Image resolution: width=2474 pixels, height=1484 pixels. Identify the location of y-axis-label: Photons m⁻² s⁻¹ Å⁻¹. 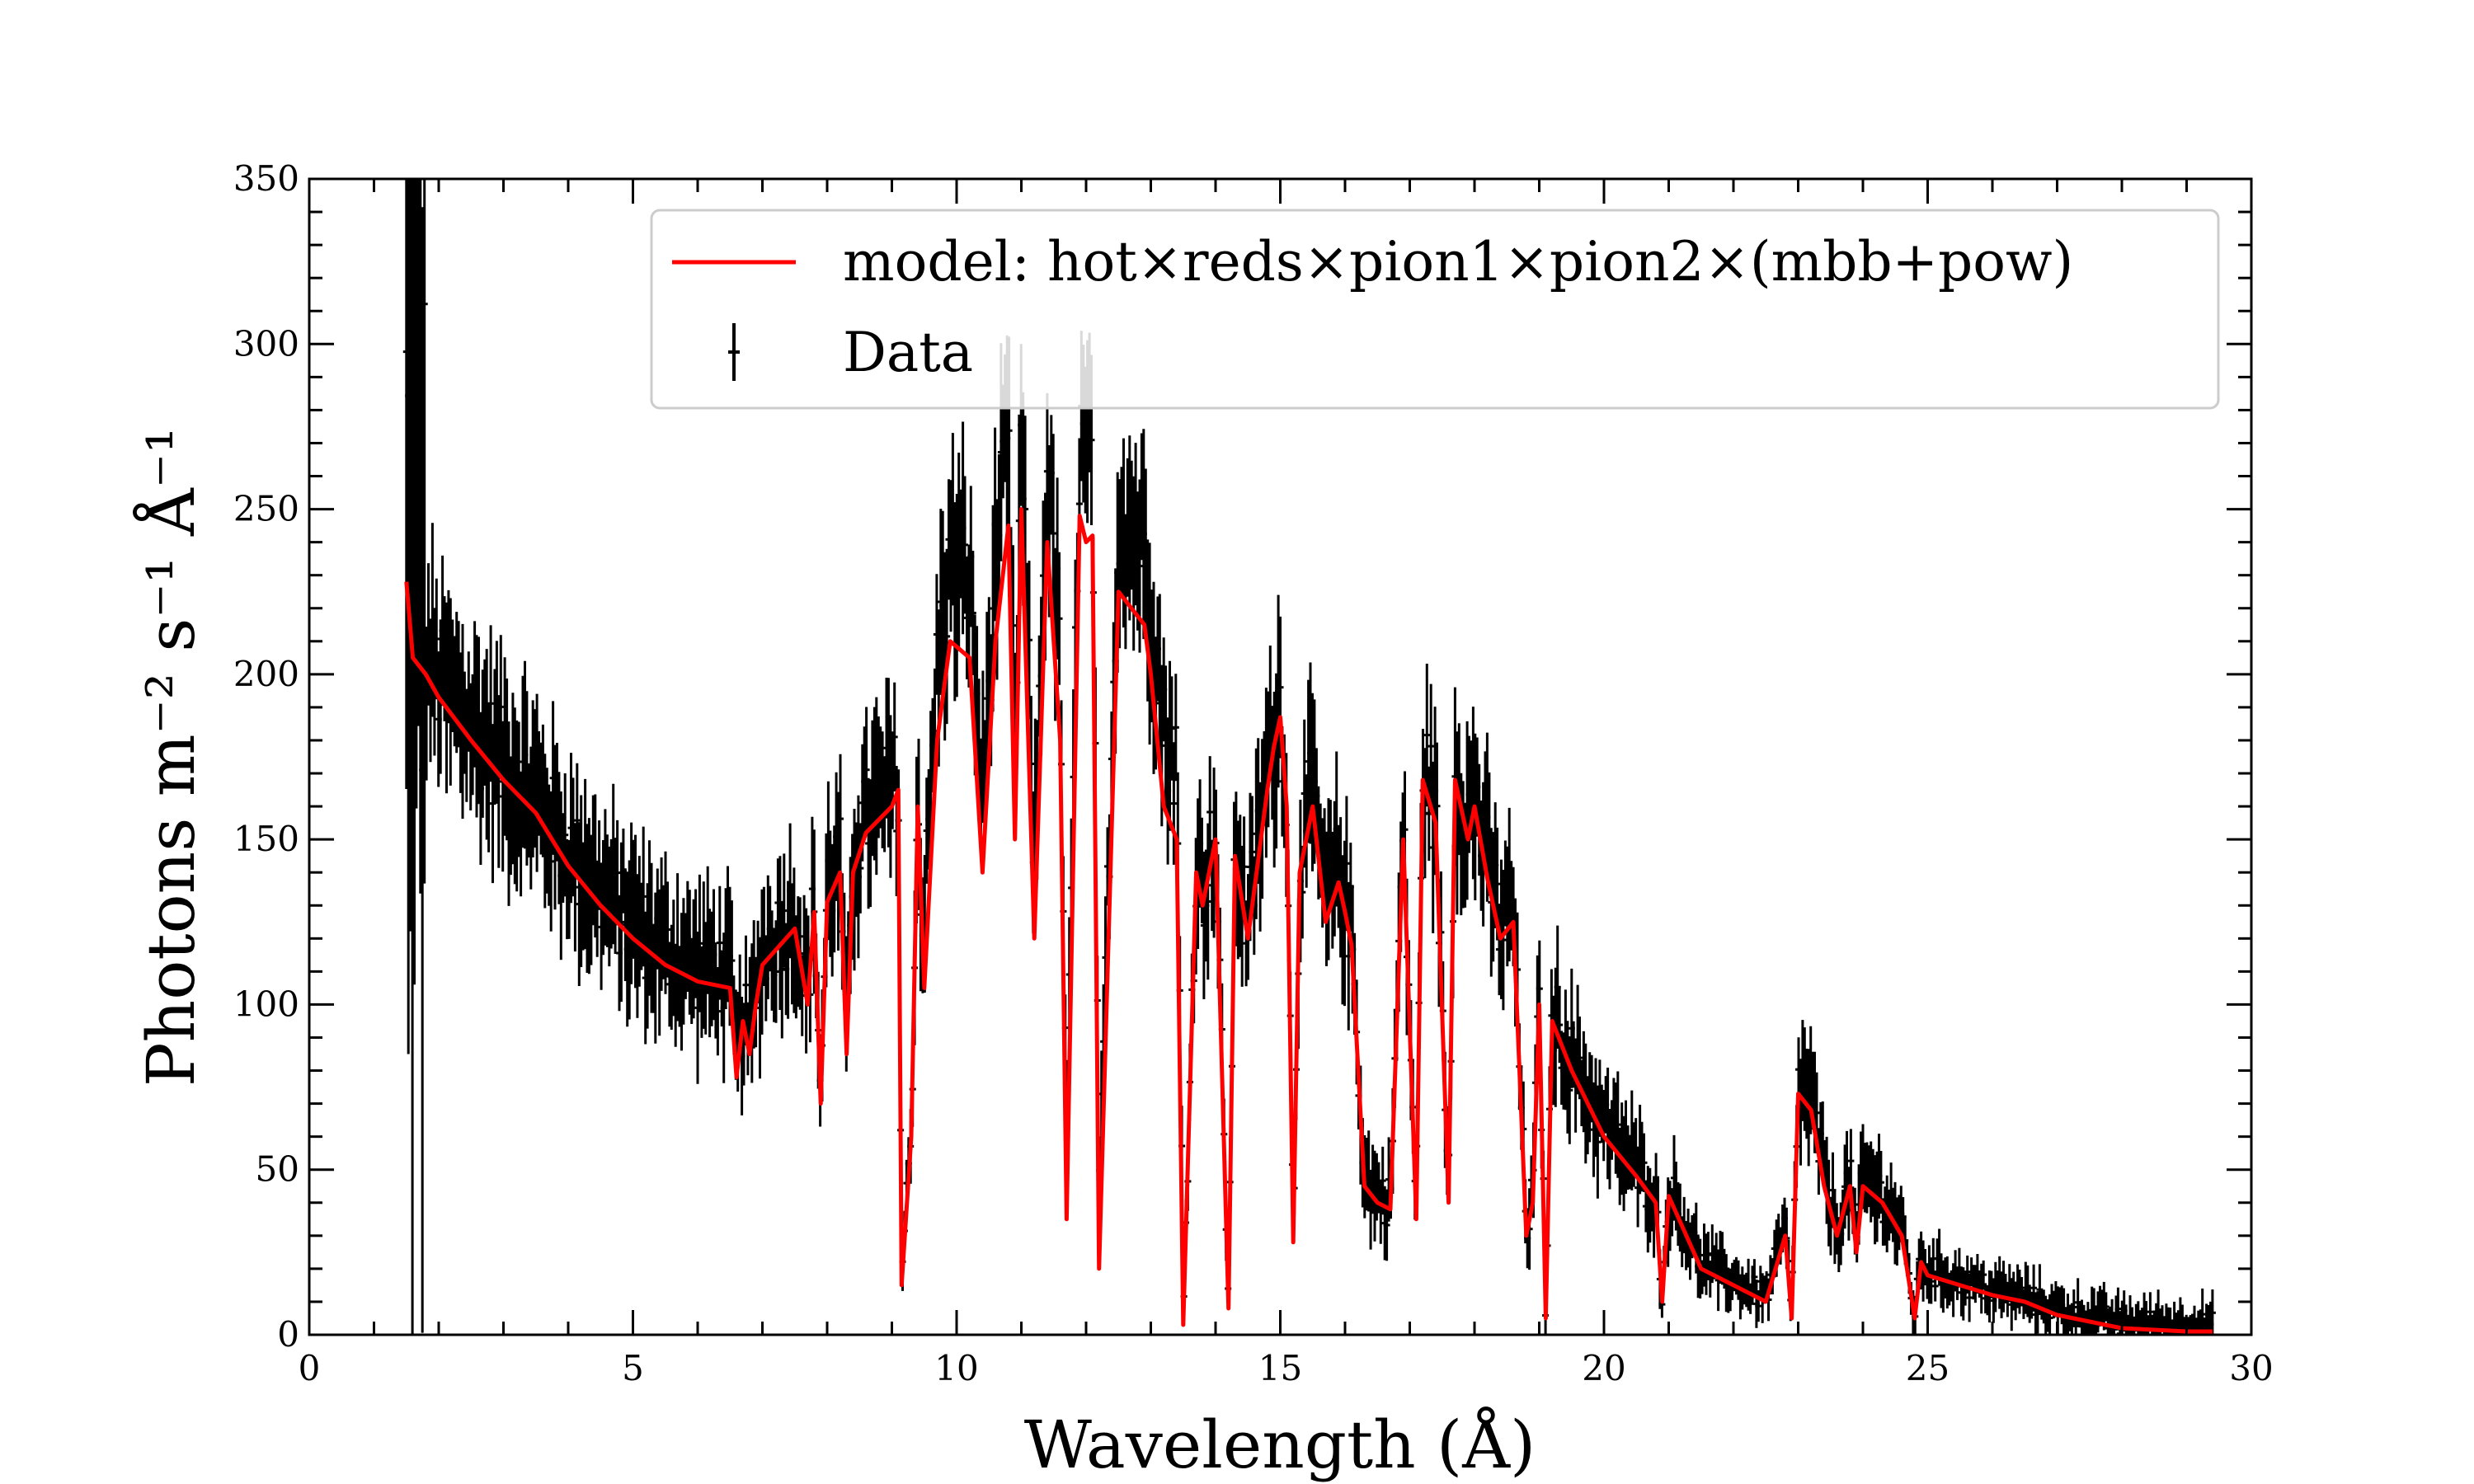
(170, 757).